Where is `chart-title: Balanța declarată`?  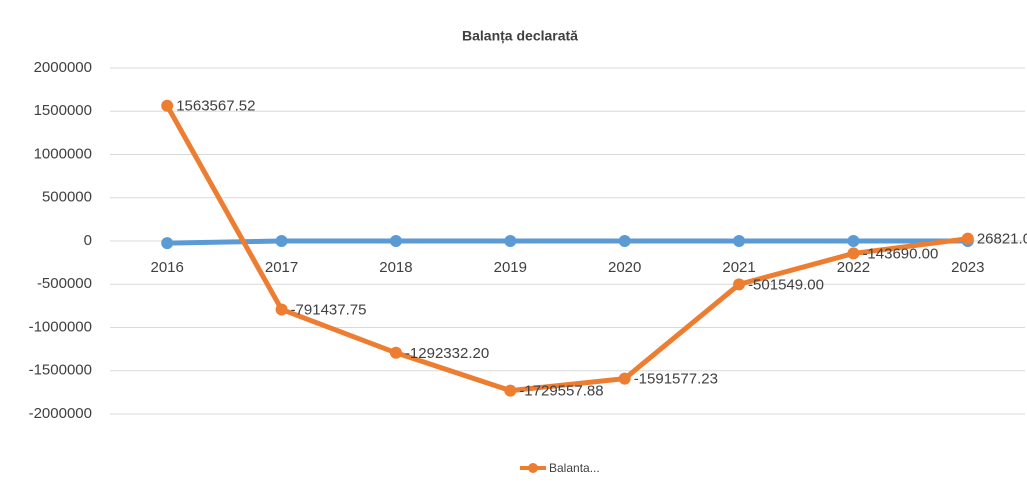
chart-title: Balanța declarată is located at coordinates (520, 36).